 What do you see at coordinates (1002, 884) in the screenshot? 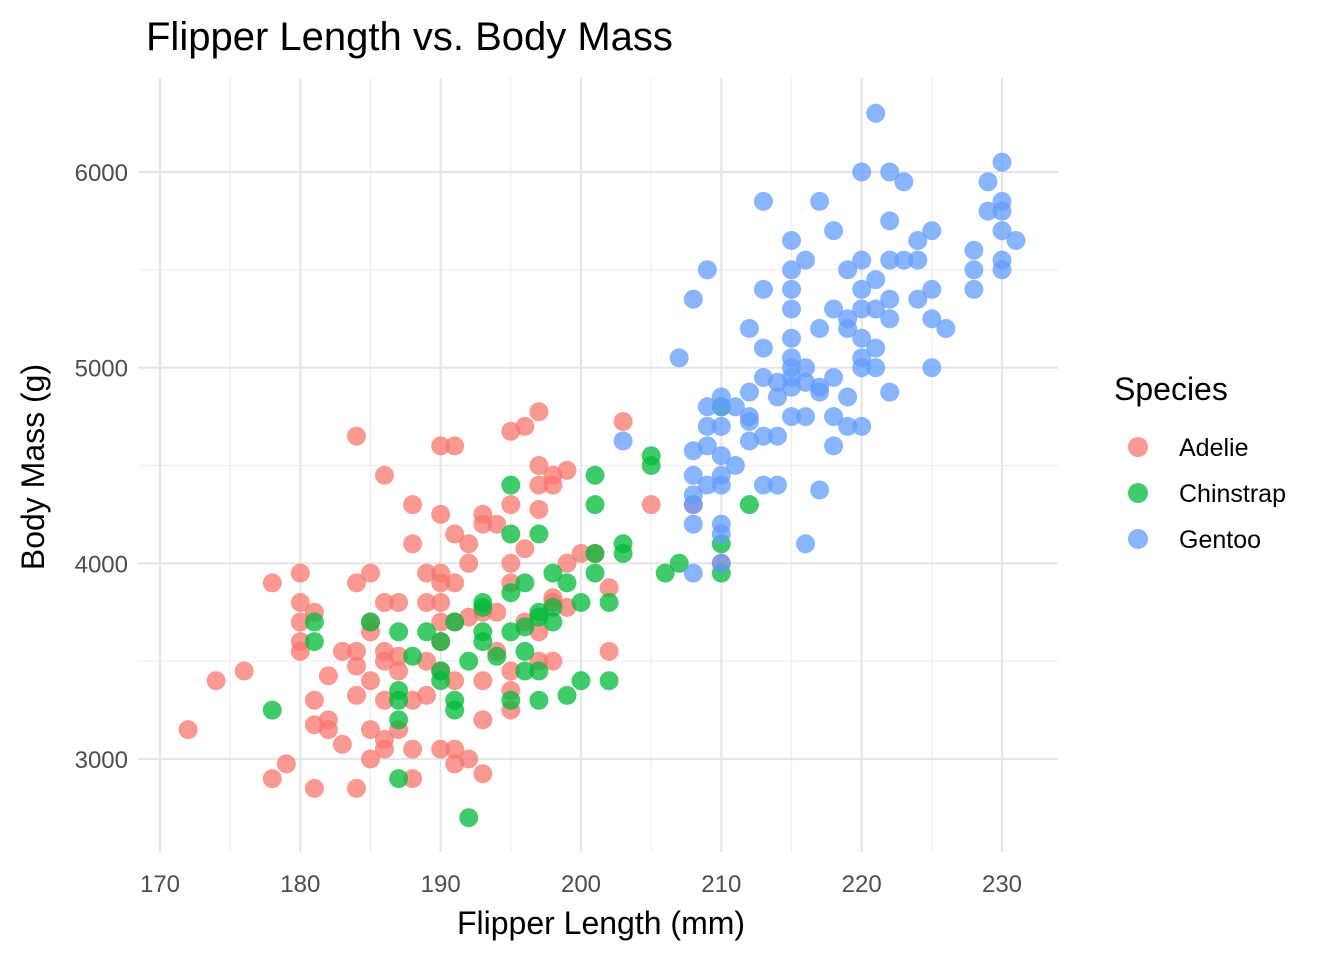
I see `x-tick-label: 230` at bounding box center [1002, 884].